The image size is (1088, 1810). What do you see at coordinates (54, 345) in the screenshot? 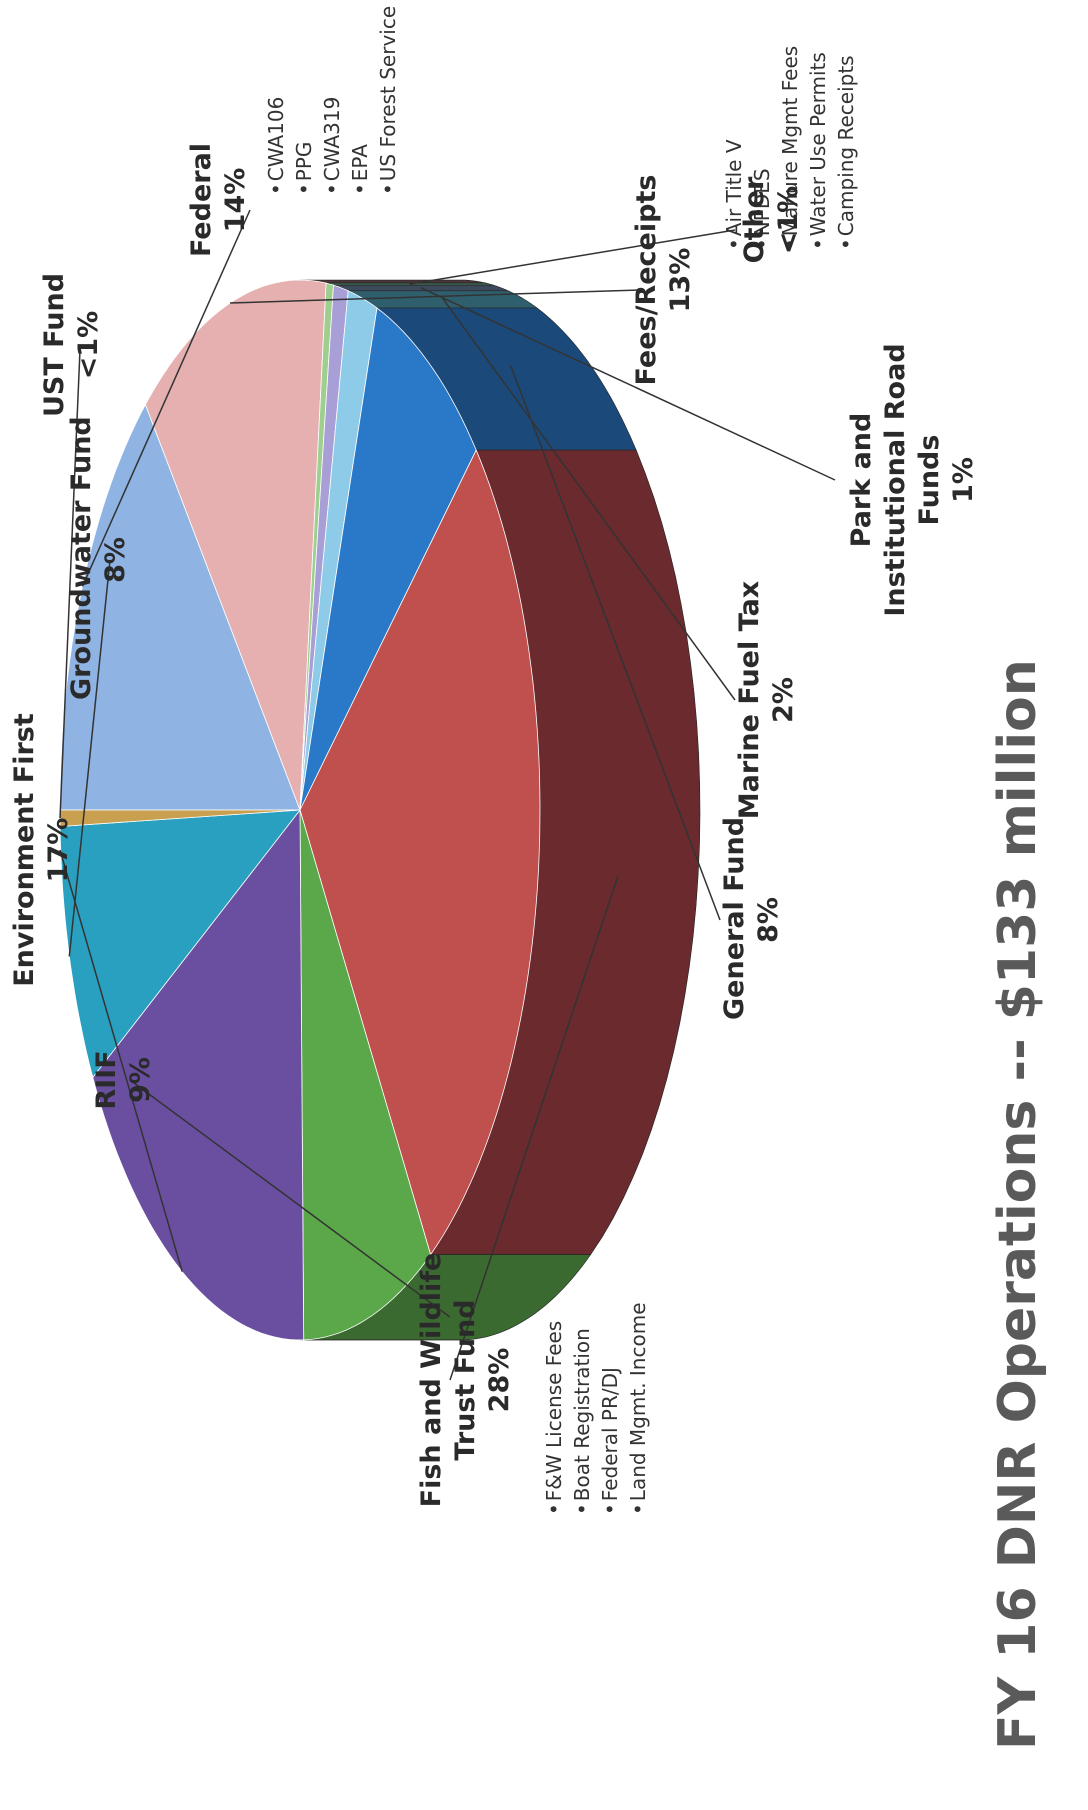
I see `label-ust-fund-name: UST Fund` at bounding box center [54, 345].